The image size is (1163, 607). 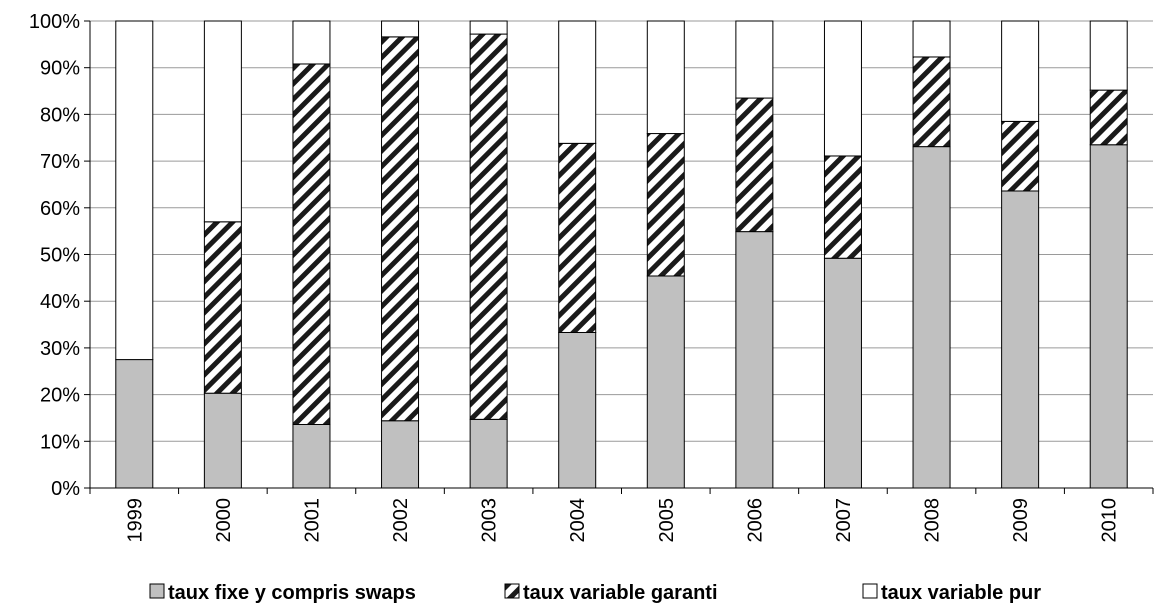 What do you see at coordinates (60, 302) in the screenshot?
I see `y-tick-label: 40%` at bounding box center [60, 302].